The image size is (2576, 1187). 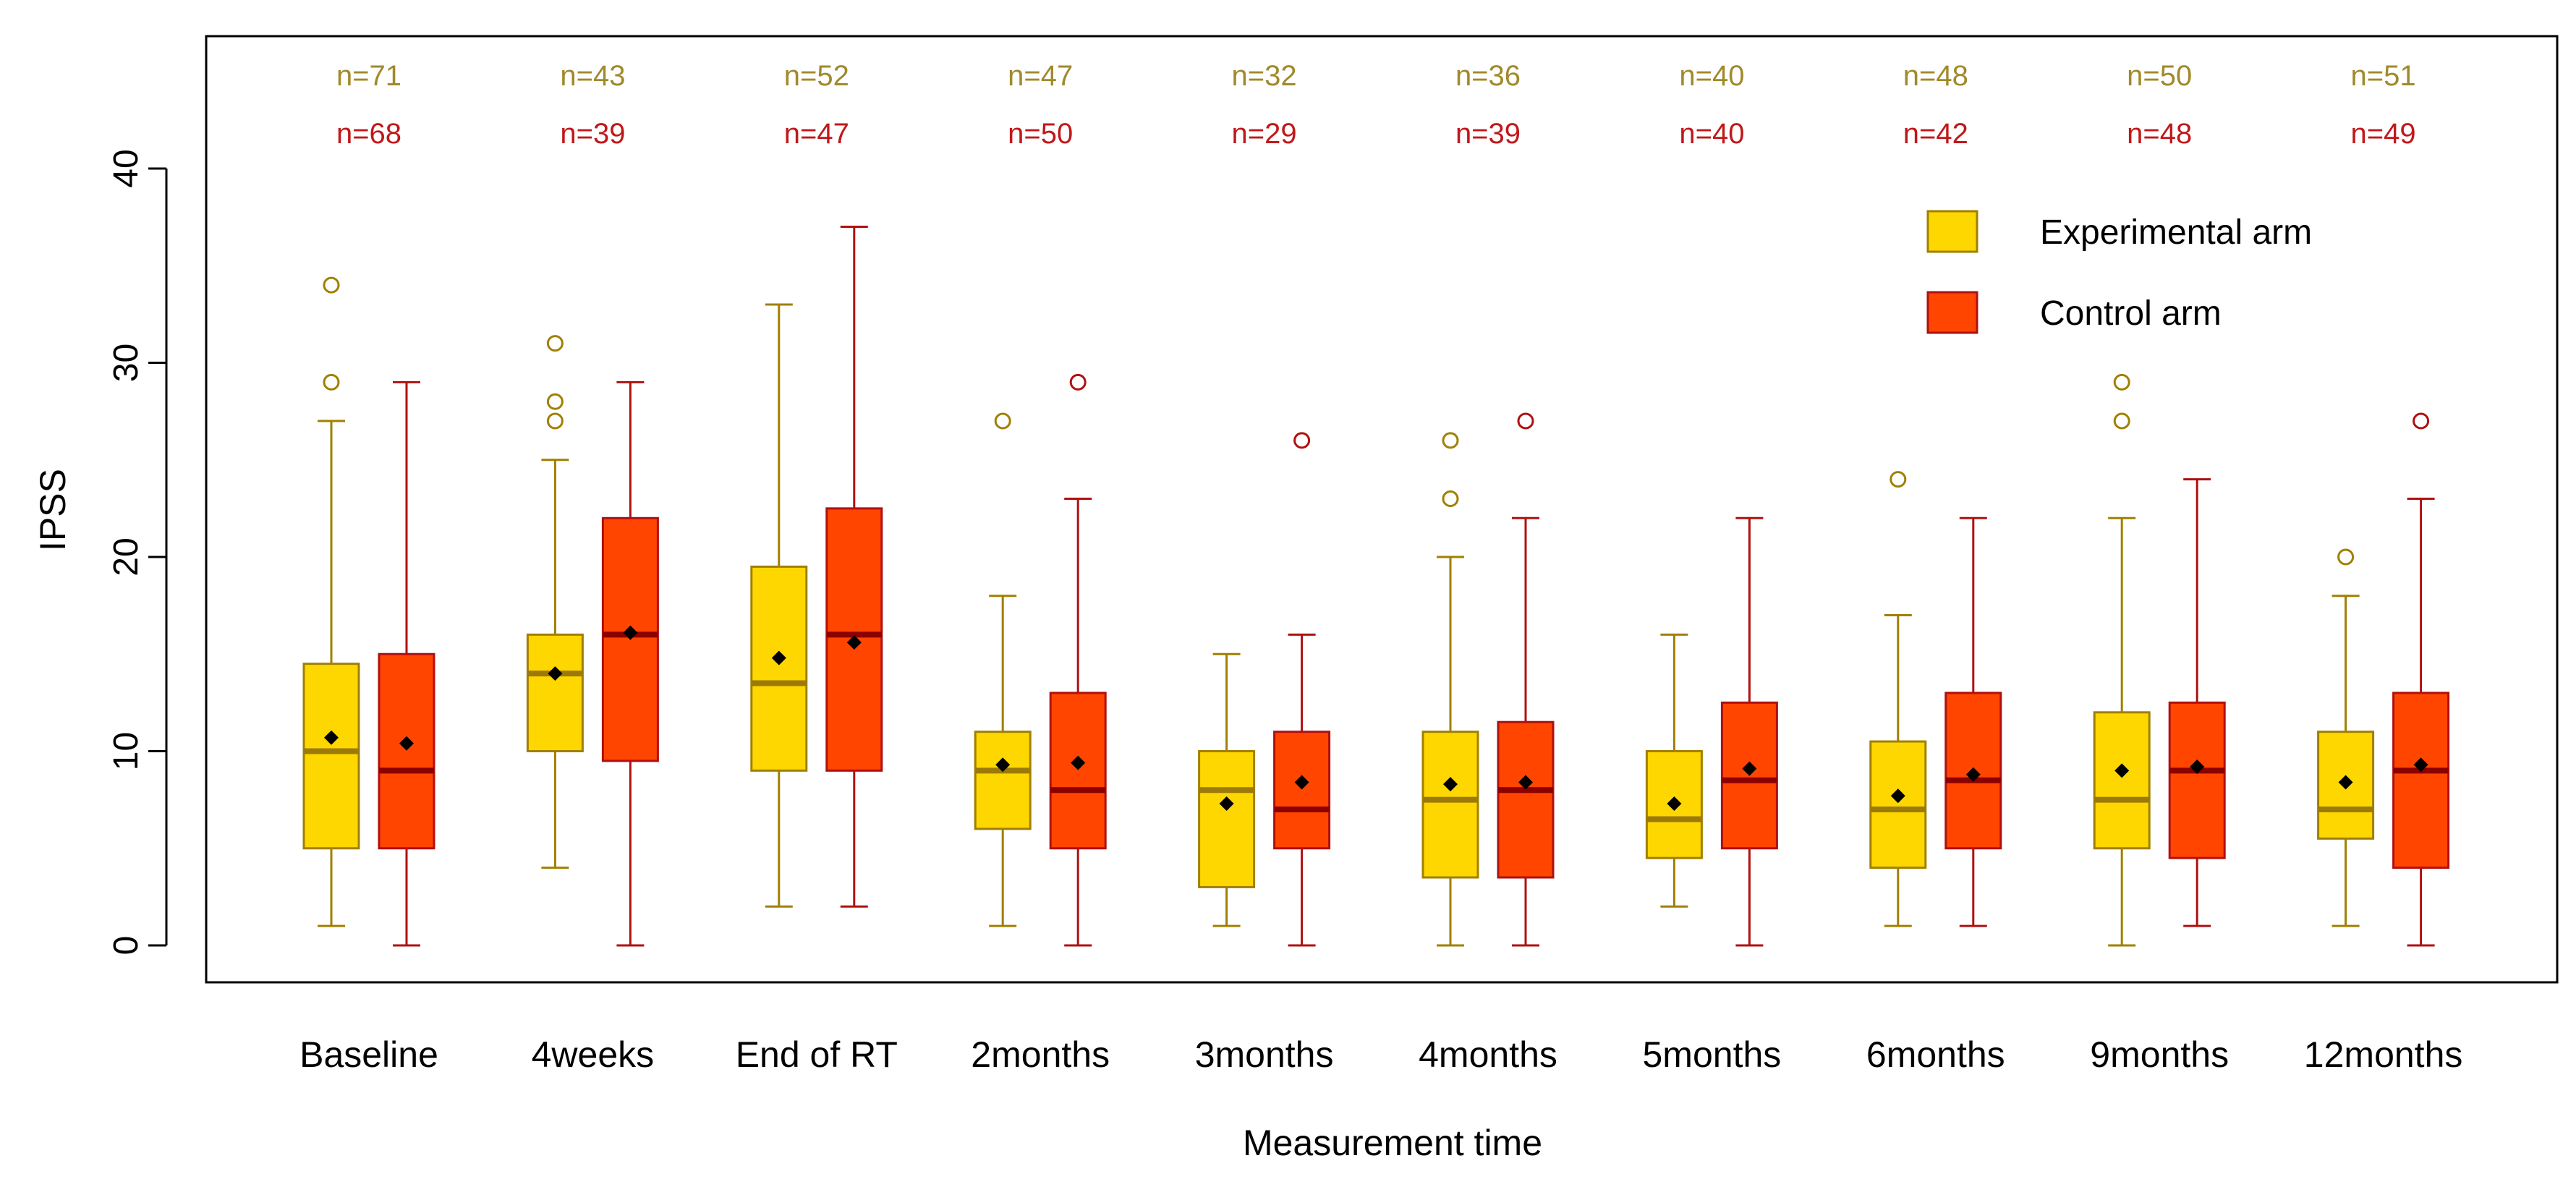 What do you see at coordinates (126, 946) in the screenshot?
I see `y-tick-label: 0` at bounding box center [126, 946].